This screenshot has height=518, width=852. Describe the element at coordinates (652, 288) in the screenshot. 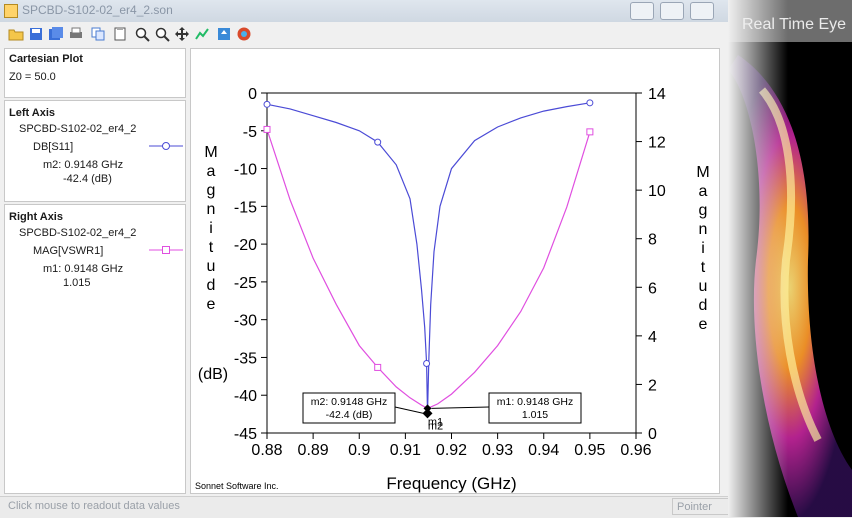

I see `right-tick-label: 6` at that location.